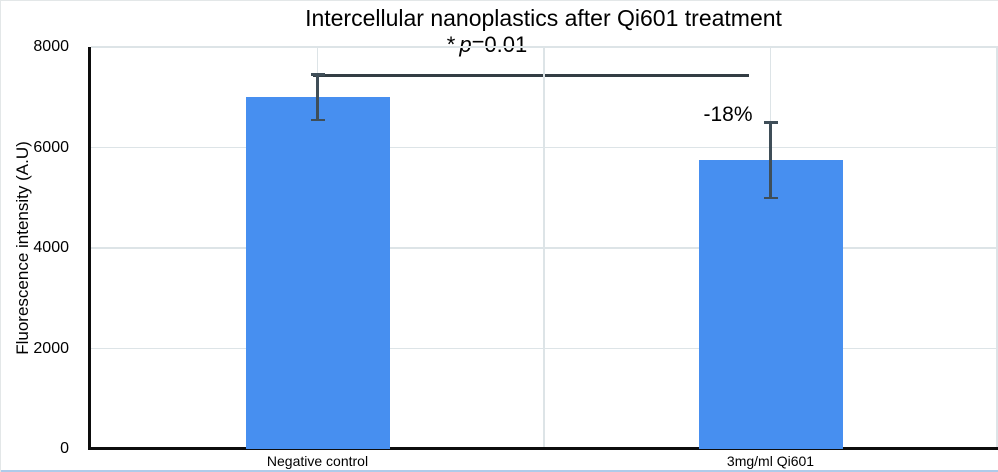 This screenshot has height=472, width=998. I want to click on x-axis-line, so click(543, 448).